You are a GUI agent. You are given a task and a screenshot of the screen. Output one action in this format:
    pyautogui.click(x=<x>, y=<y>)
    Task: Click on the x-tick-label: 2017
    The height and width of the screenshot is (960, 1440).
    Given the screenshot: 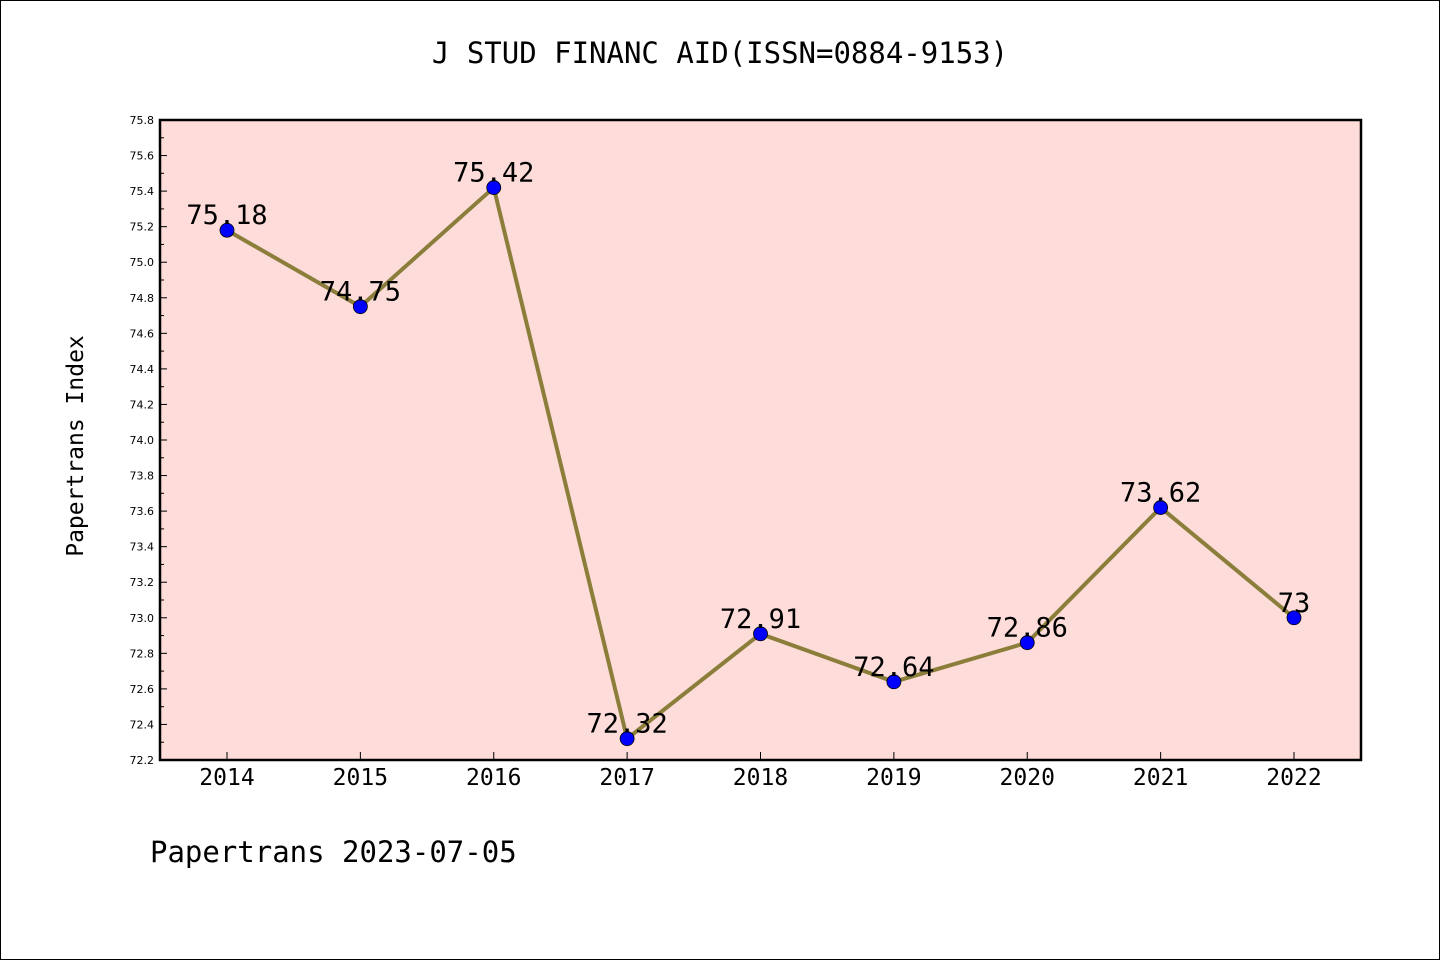 What is the action you would take?
    pyautogui.click(x=626, y=778)
    